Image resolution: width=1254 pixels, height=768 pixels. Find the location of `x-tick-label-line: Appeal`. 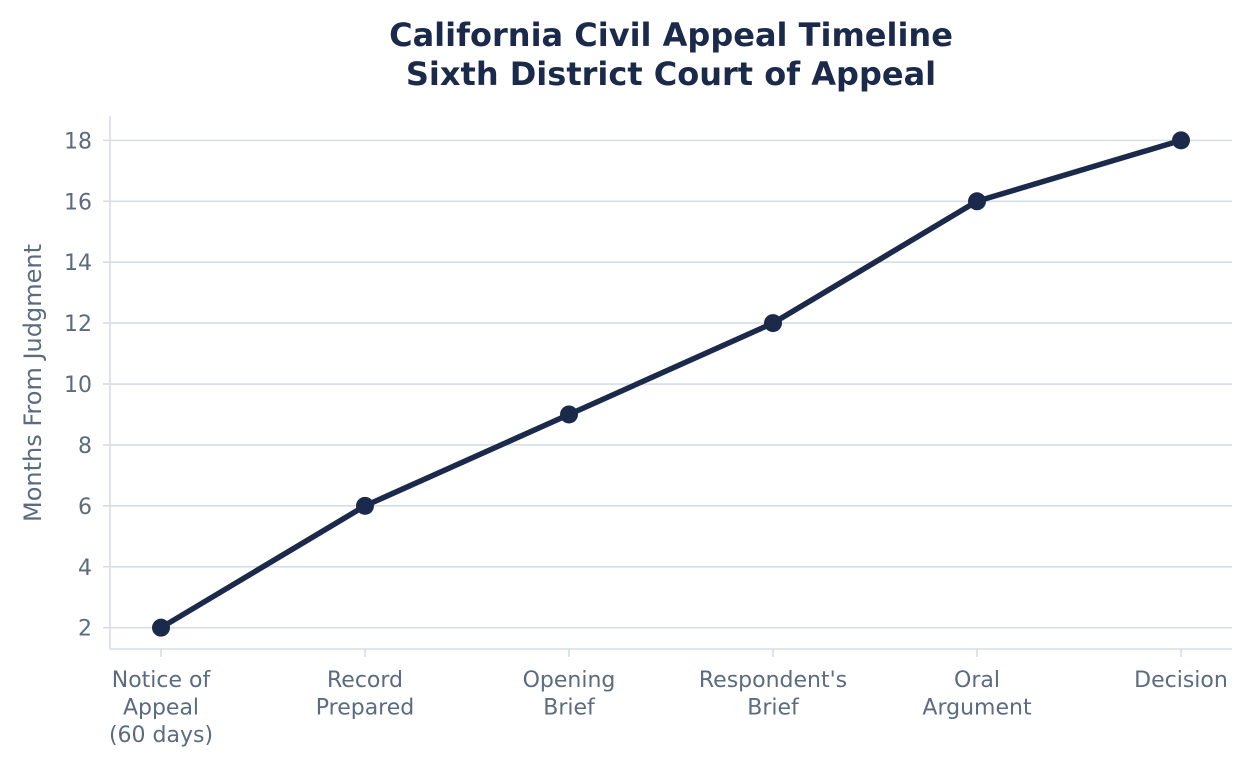

x-tick-label-line: Appeal is located at coordinates (161, 708).